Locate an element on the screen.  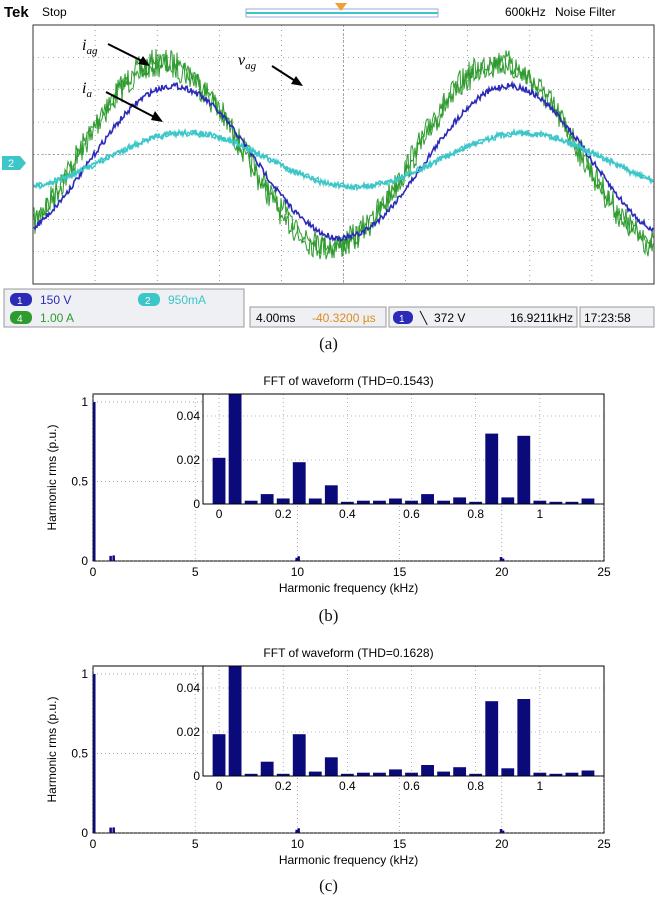
trigger-frequency: 16.9211kHz is located at coordinates (541, 318).